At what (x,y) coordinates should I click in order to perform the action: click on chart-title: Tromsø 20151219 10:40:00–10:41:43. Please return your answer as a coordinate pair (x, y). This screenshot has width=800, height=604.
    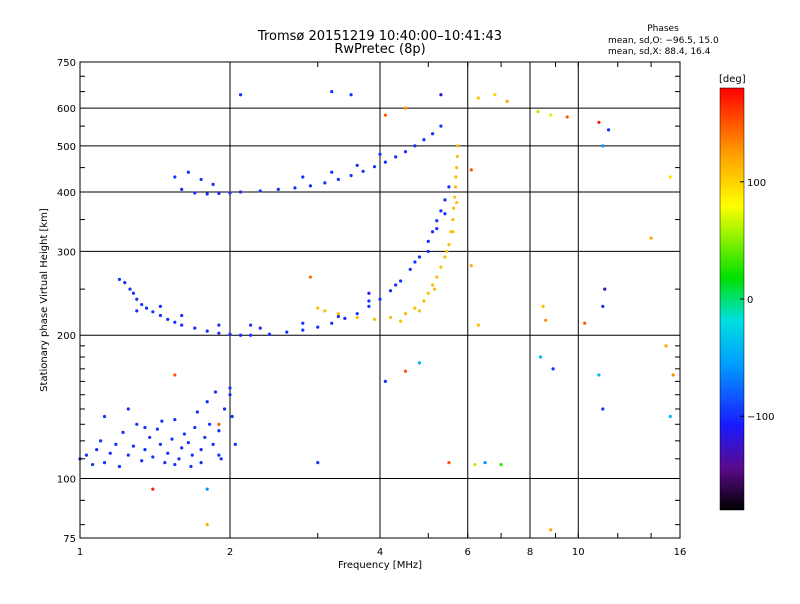
    Looking at the image, I should click on (379, 36).